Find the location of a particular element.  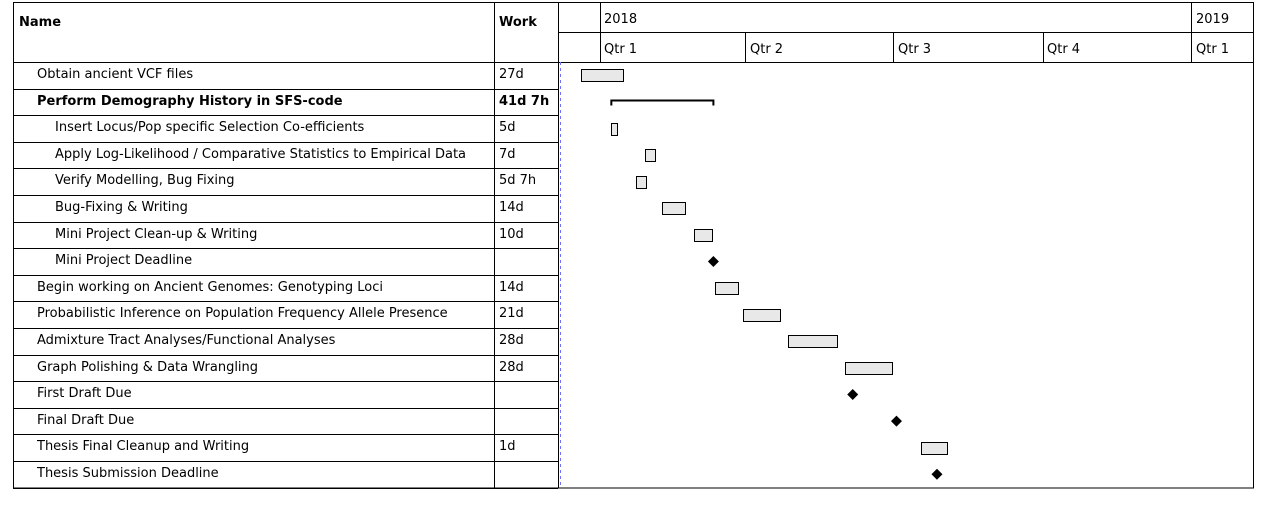

name-column-header: Name is located at coordinates (40, 22).